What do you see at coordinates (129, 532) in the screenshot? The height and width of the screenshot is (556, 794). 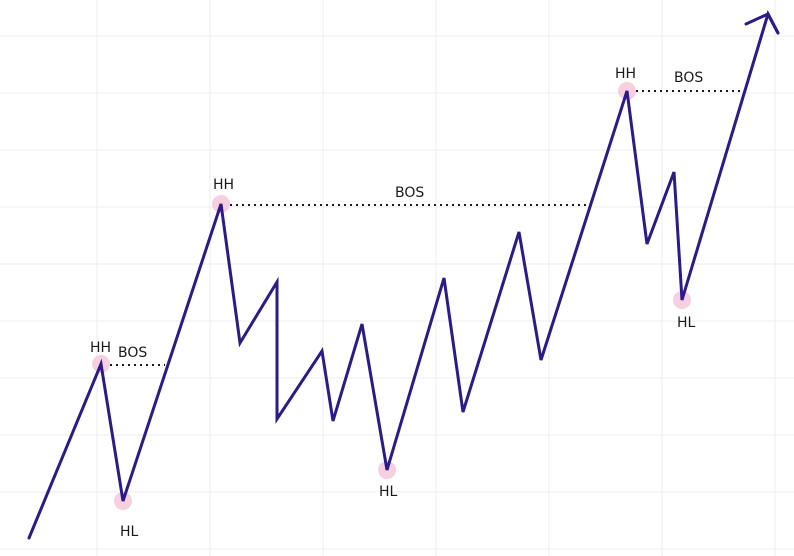 I see `hl-label-1: HL` at bounding box center [129, 532].